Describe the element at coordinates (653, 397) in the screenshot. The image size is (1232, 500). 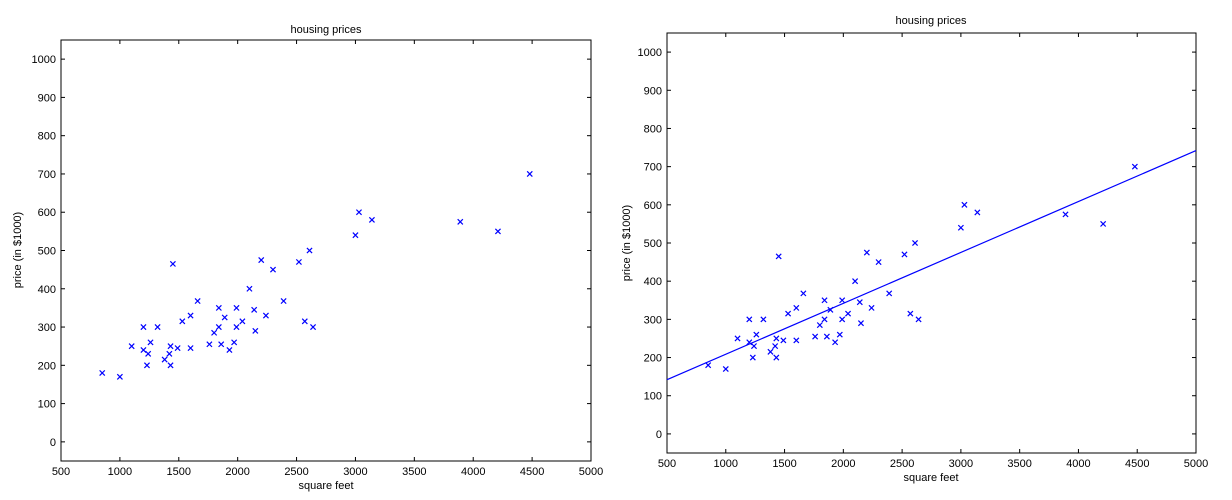
I see `y-tick-label: 100` at that location.